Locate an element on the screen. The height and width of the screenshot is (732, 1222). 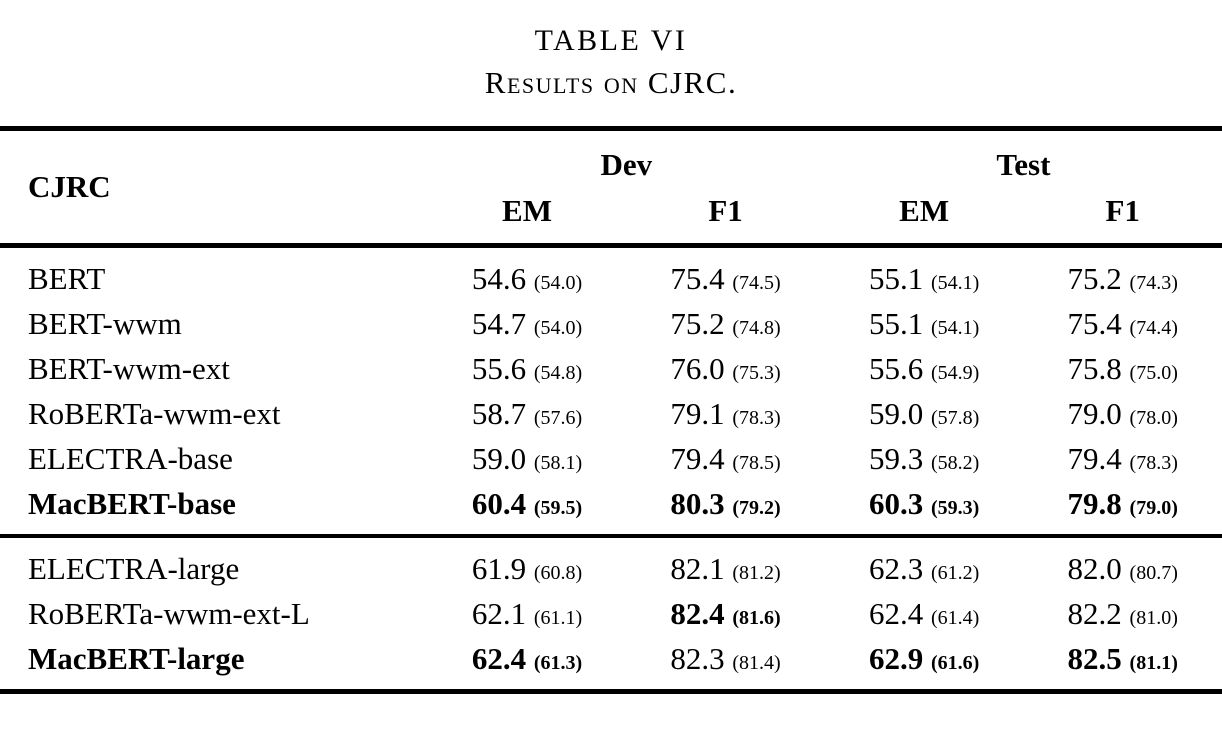
score-paren: (54.1) is located at coordinates (955, 327).